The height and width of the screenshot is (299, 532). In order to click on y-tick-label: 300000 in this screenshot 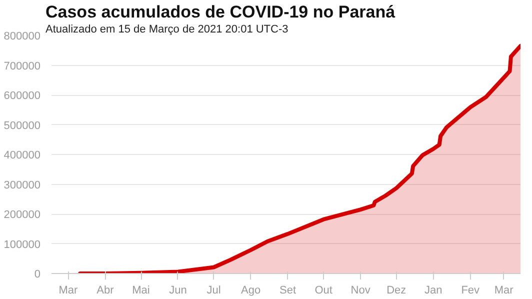, I will do `click(22, 185)`.